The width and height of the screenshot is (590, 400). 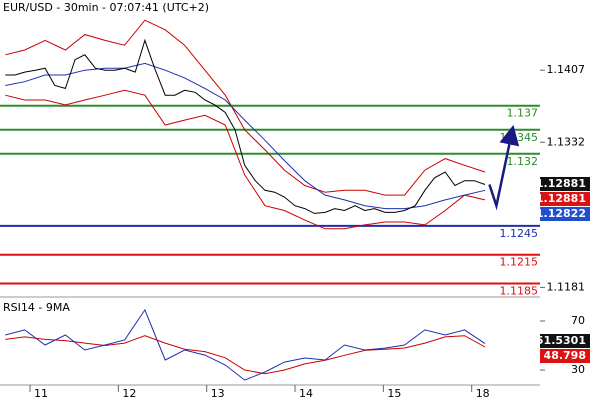 I want to click on y-tick-label: 1.1407, so click(x=566, y=69).